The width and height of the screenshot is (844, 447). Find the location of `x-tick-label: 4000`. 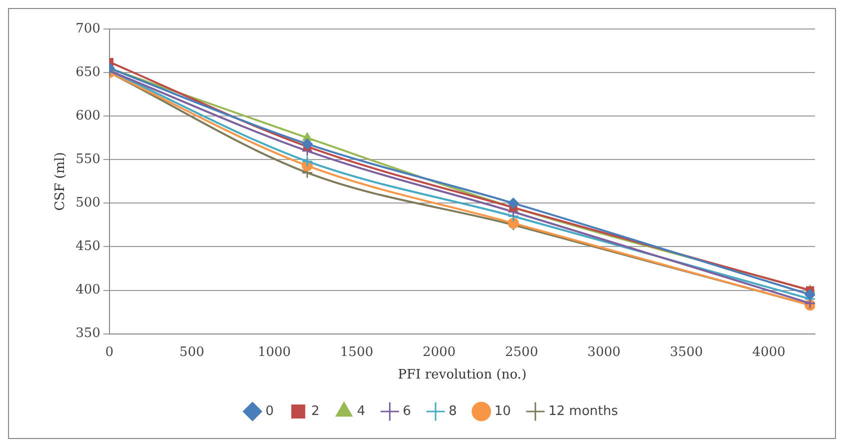

x-tick-label: 4000 is located at coordinates (769, 352).